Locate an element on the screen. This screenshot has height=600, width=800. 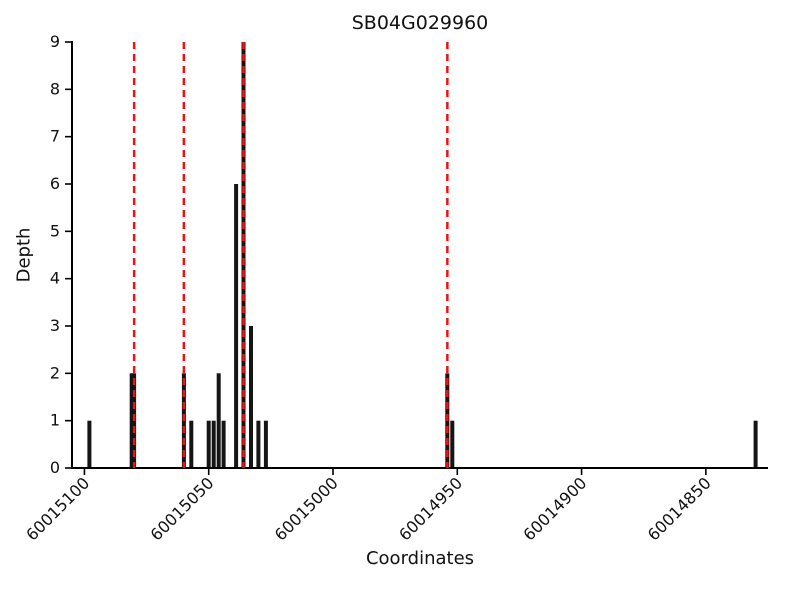
y-axis-label: Depth is located at coordinates (24, 255).